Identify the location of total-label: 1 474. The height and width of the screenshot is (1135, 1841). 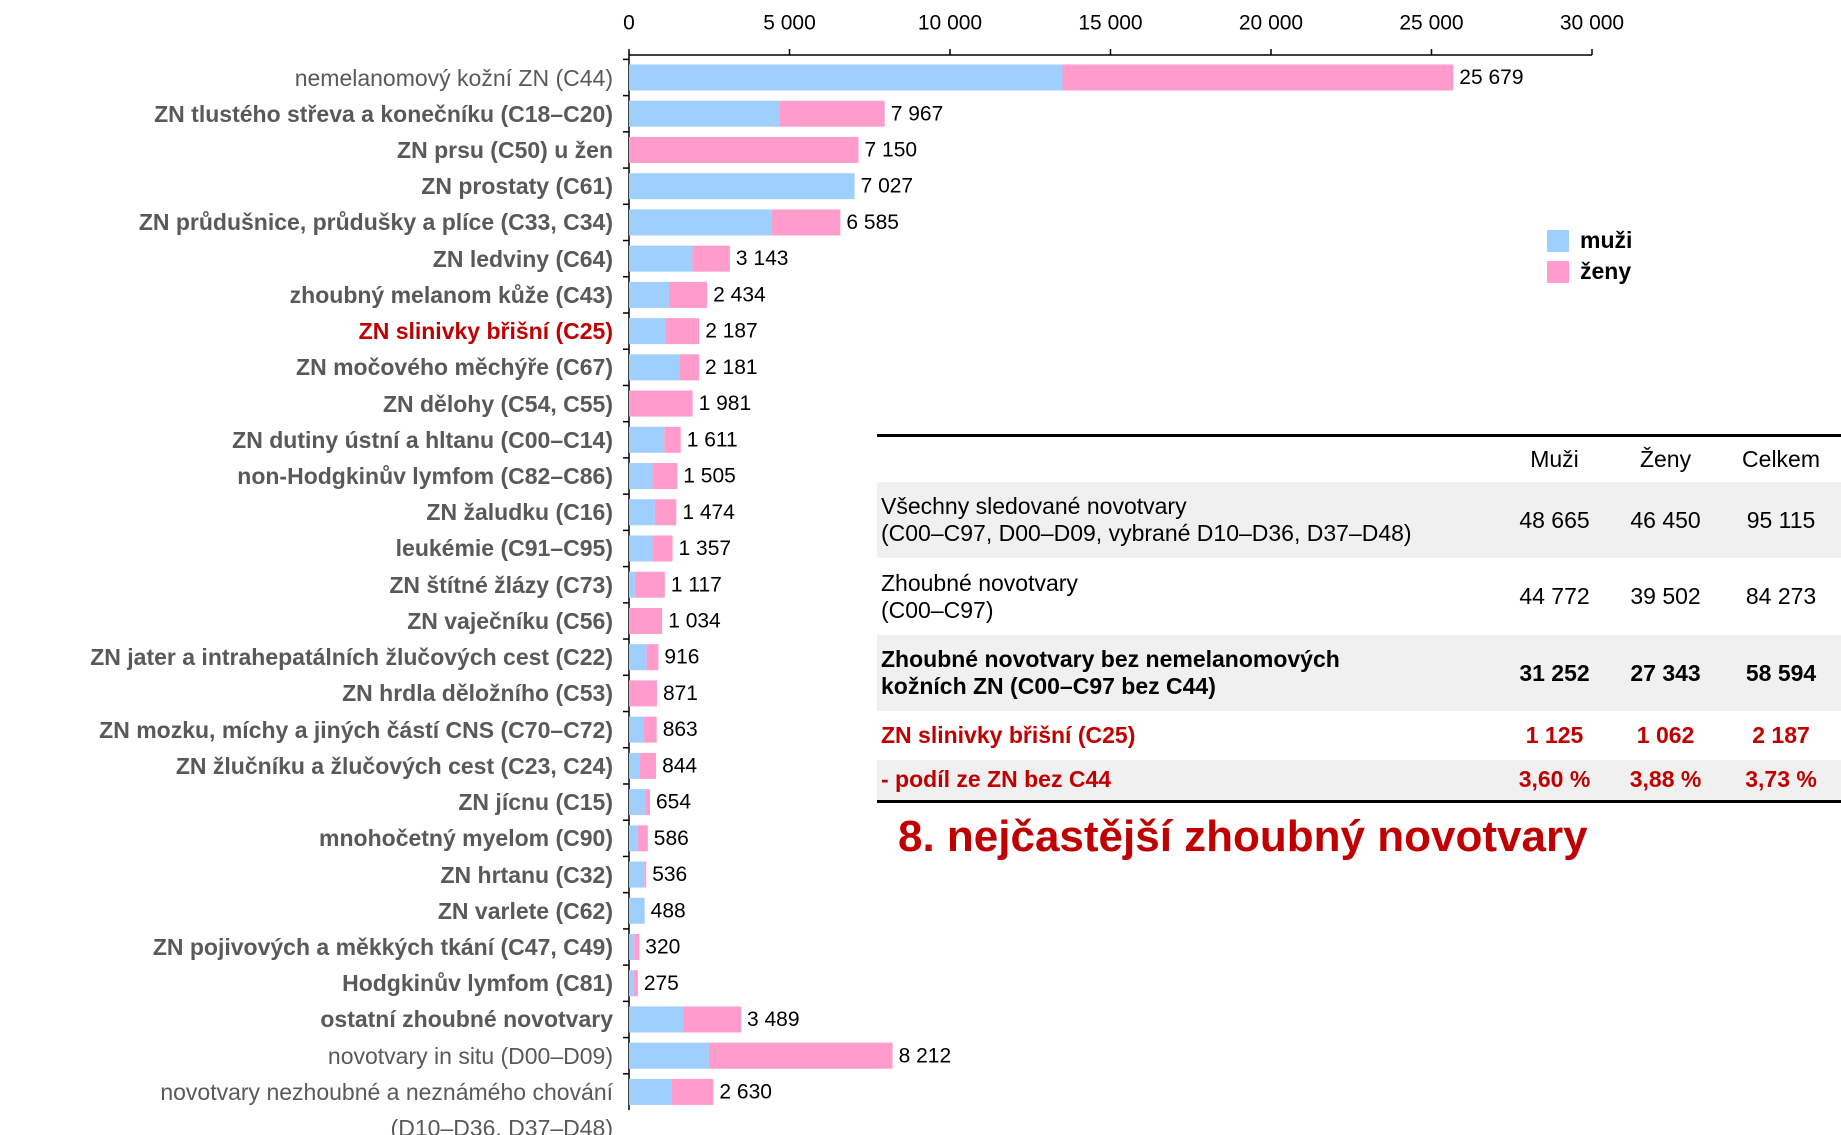
(708, 512).